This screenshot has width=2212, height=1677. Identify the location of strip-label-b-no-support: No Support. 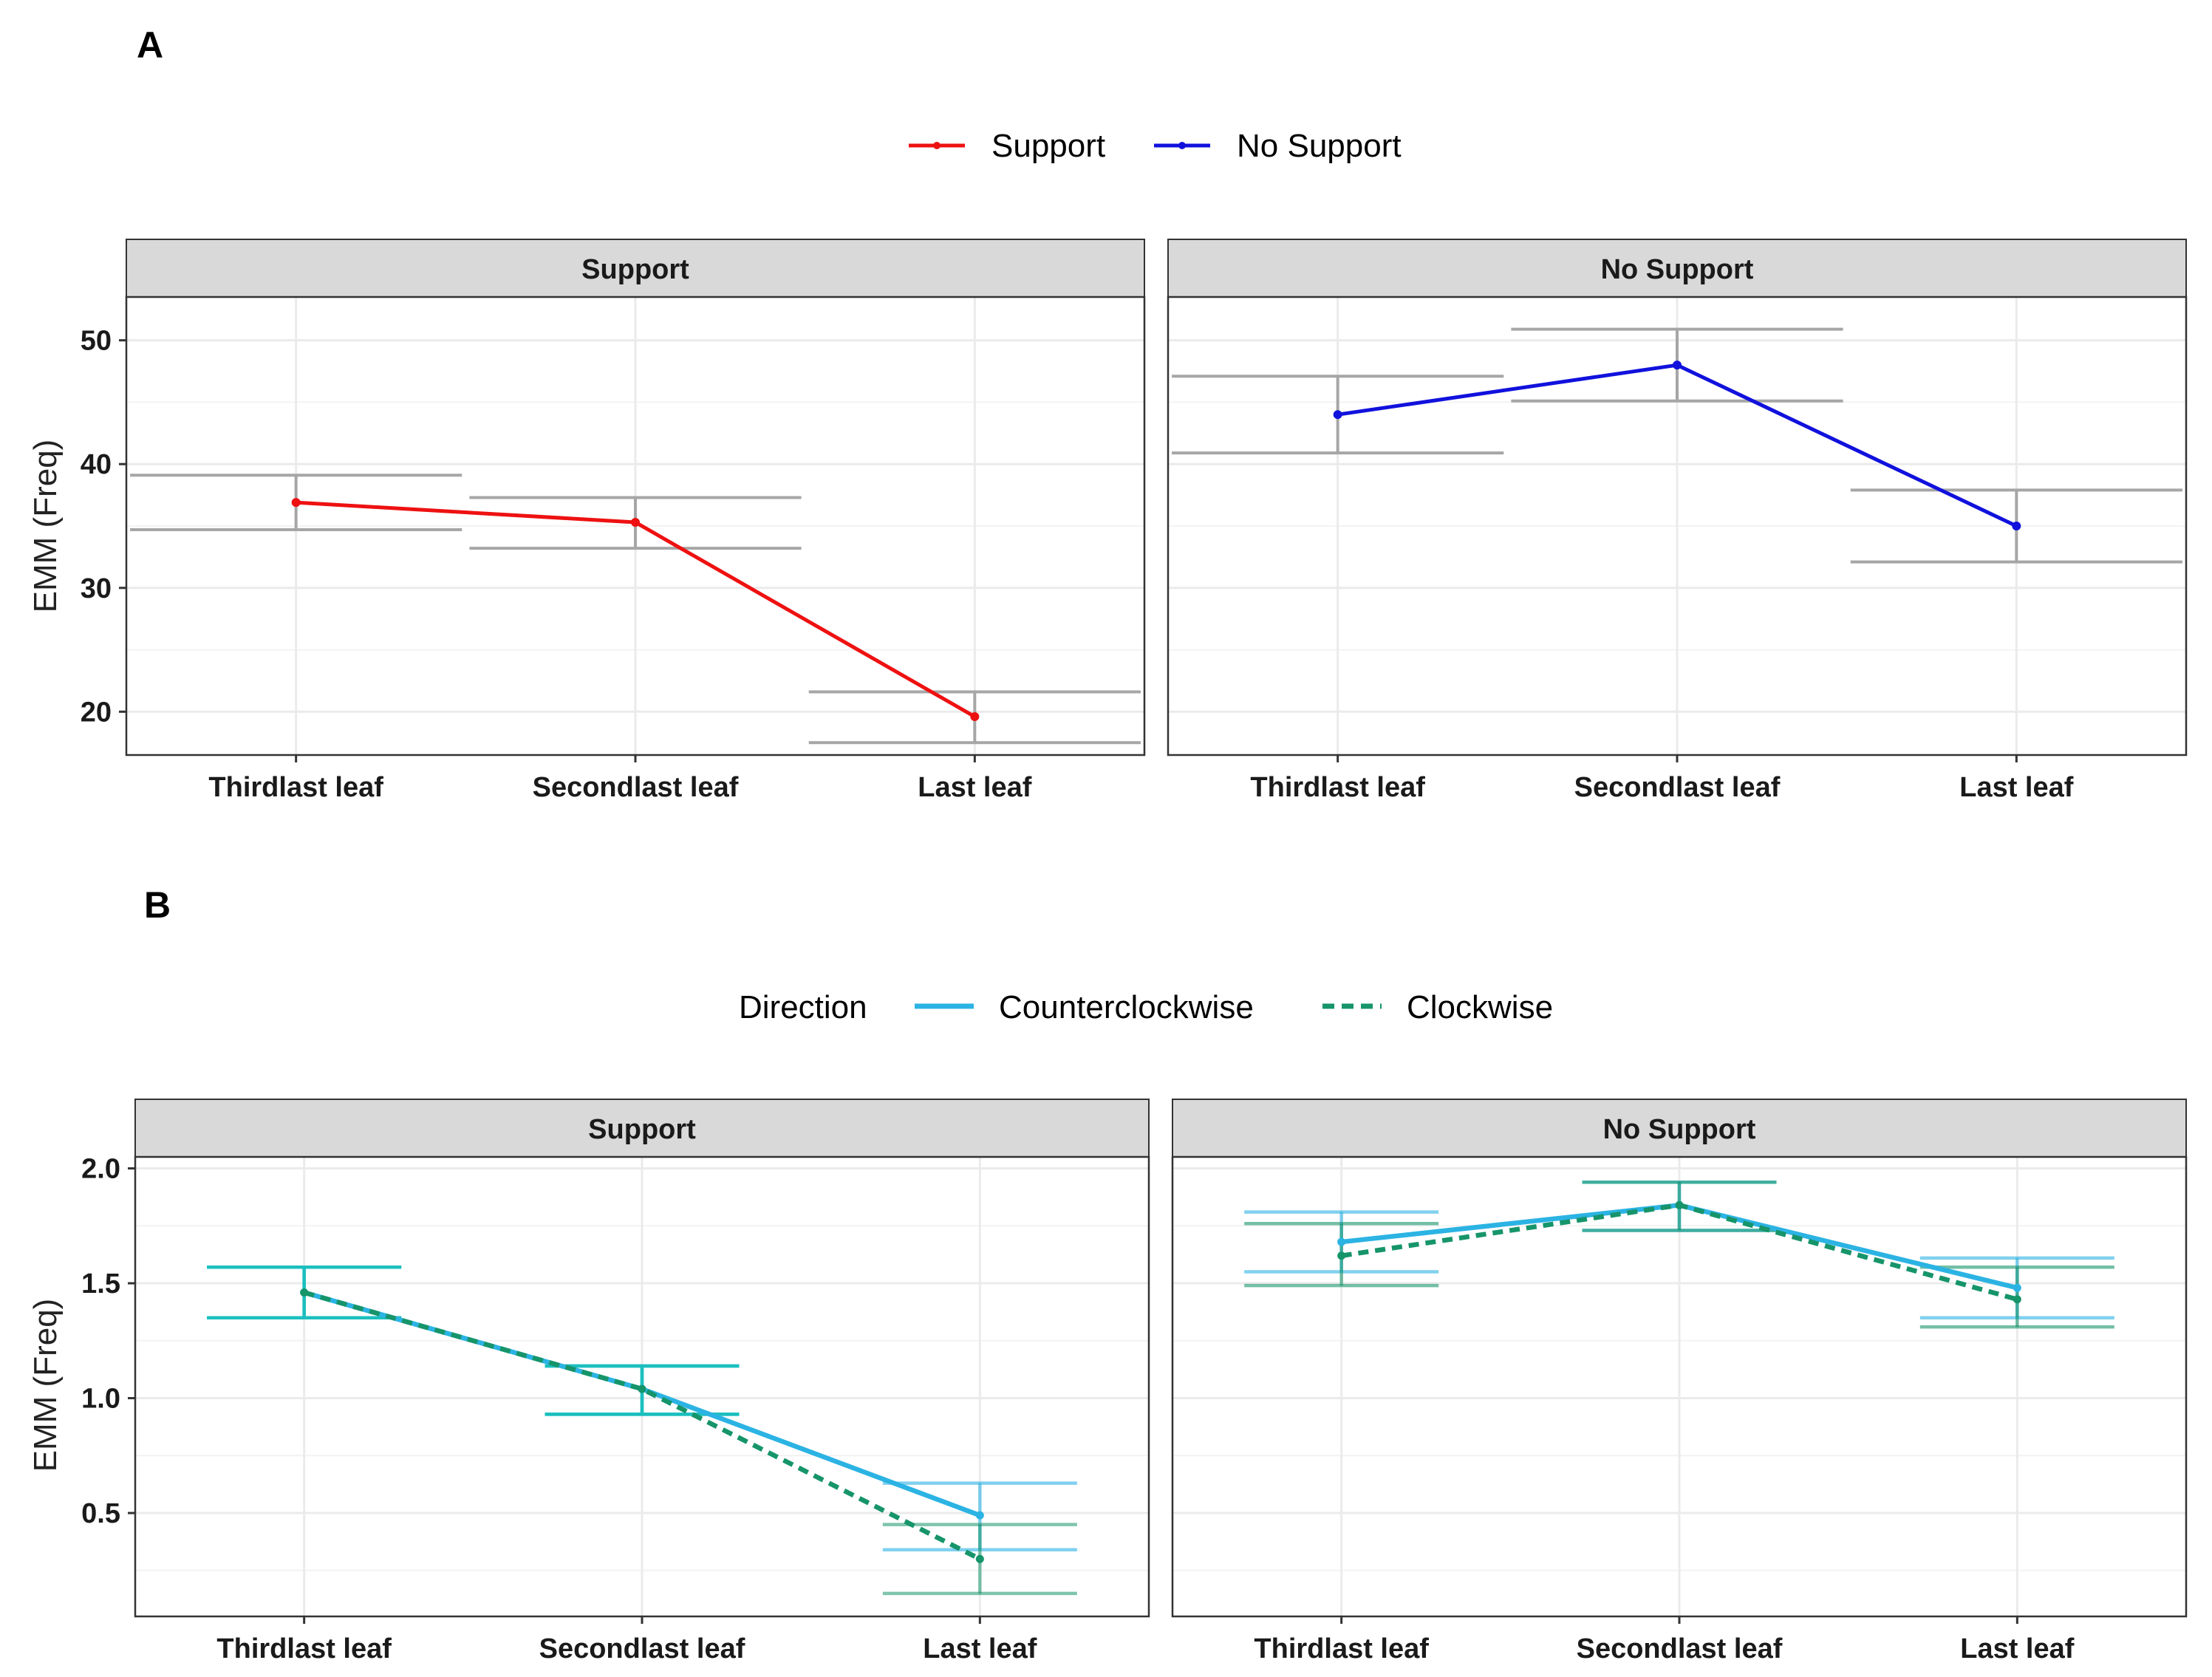
(1679, 1129).